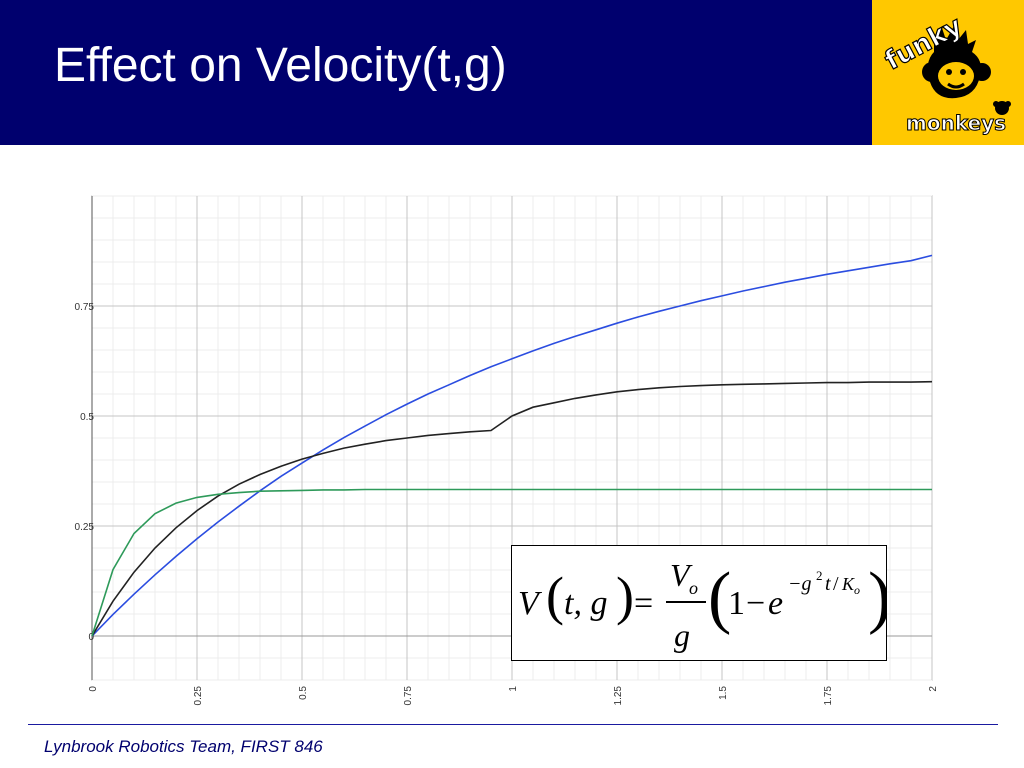 This screenshot has width=1024, height=768. What do you see at coordinates (85, 472) in the screenshot?
I see `y-axis: 0 0.25 0.5 0.75` at bounding box center [85, 472].